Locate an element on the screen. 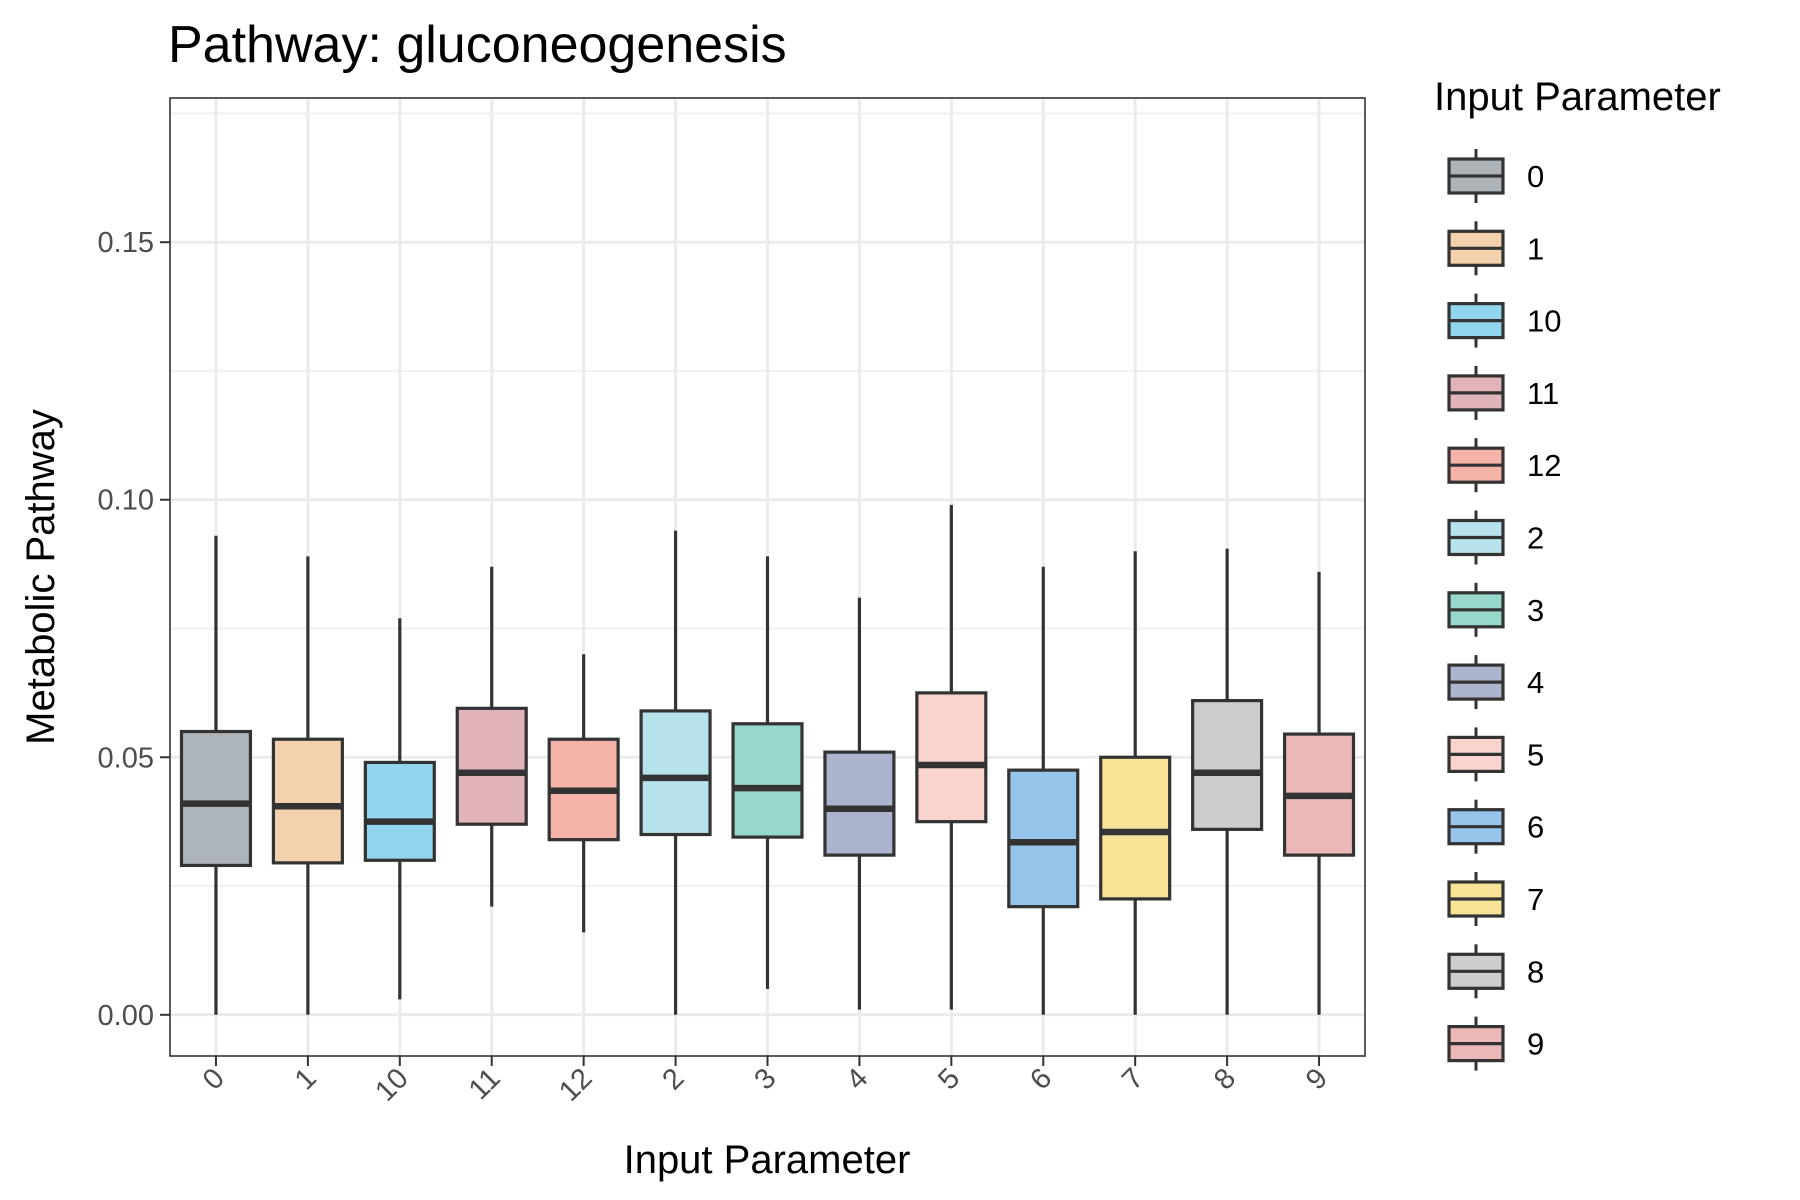 Image resolution: width=1800 pixels, height=1200 pixels. legend-label: 1 is located at coordinates (1535, 248).